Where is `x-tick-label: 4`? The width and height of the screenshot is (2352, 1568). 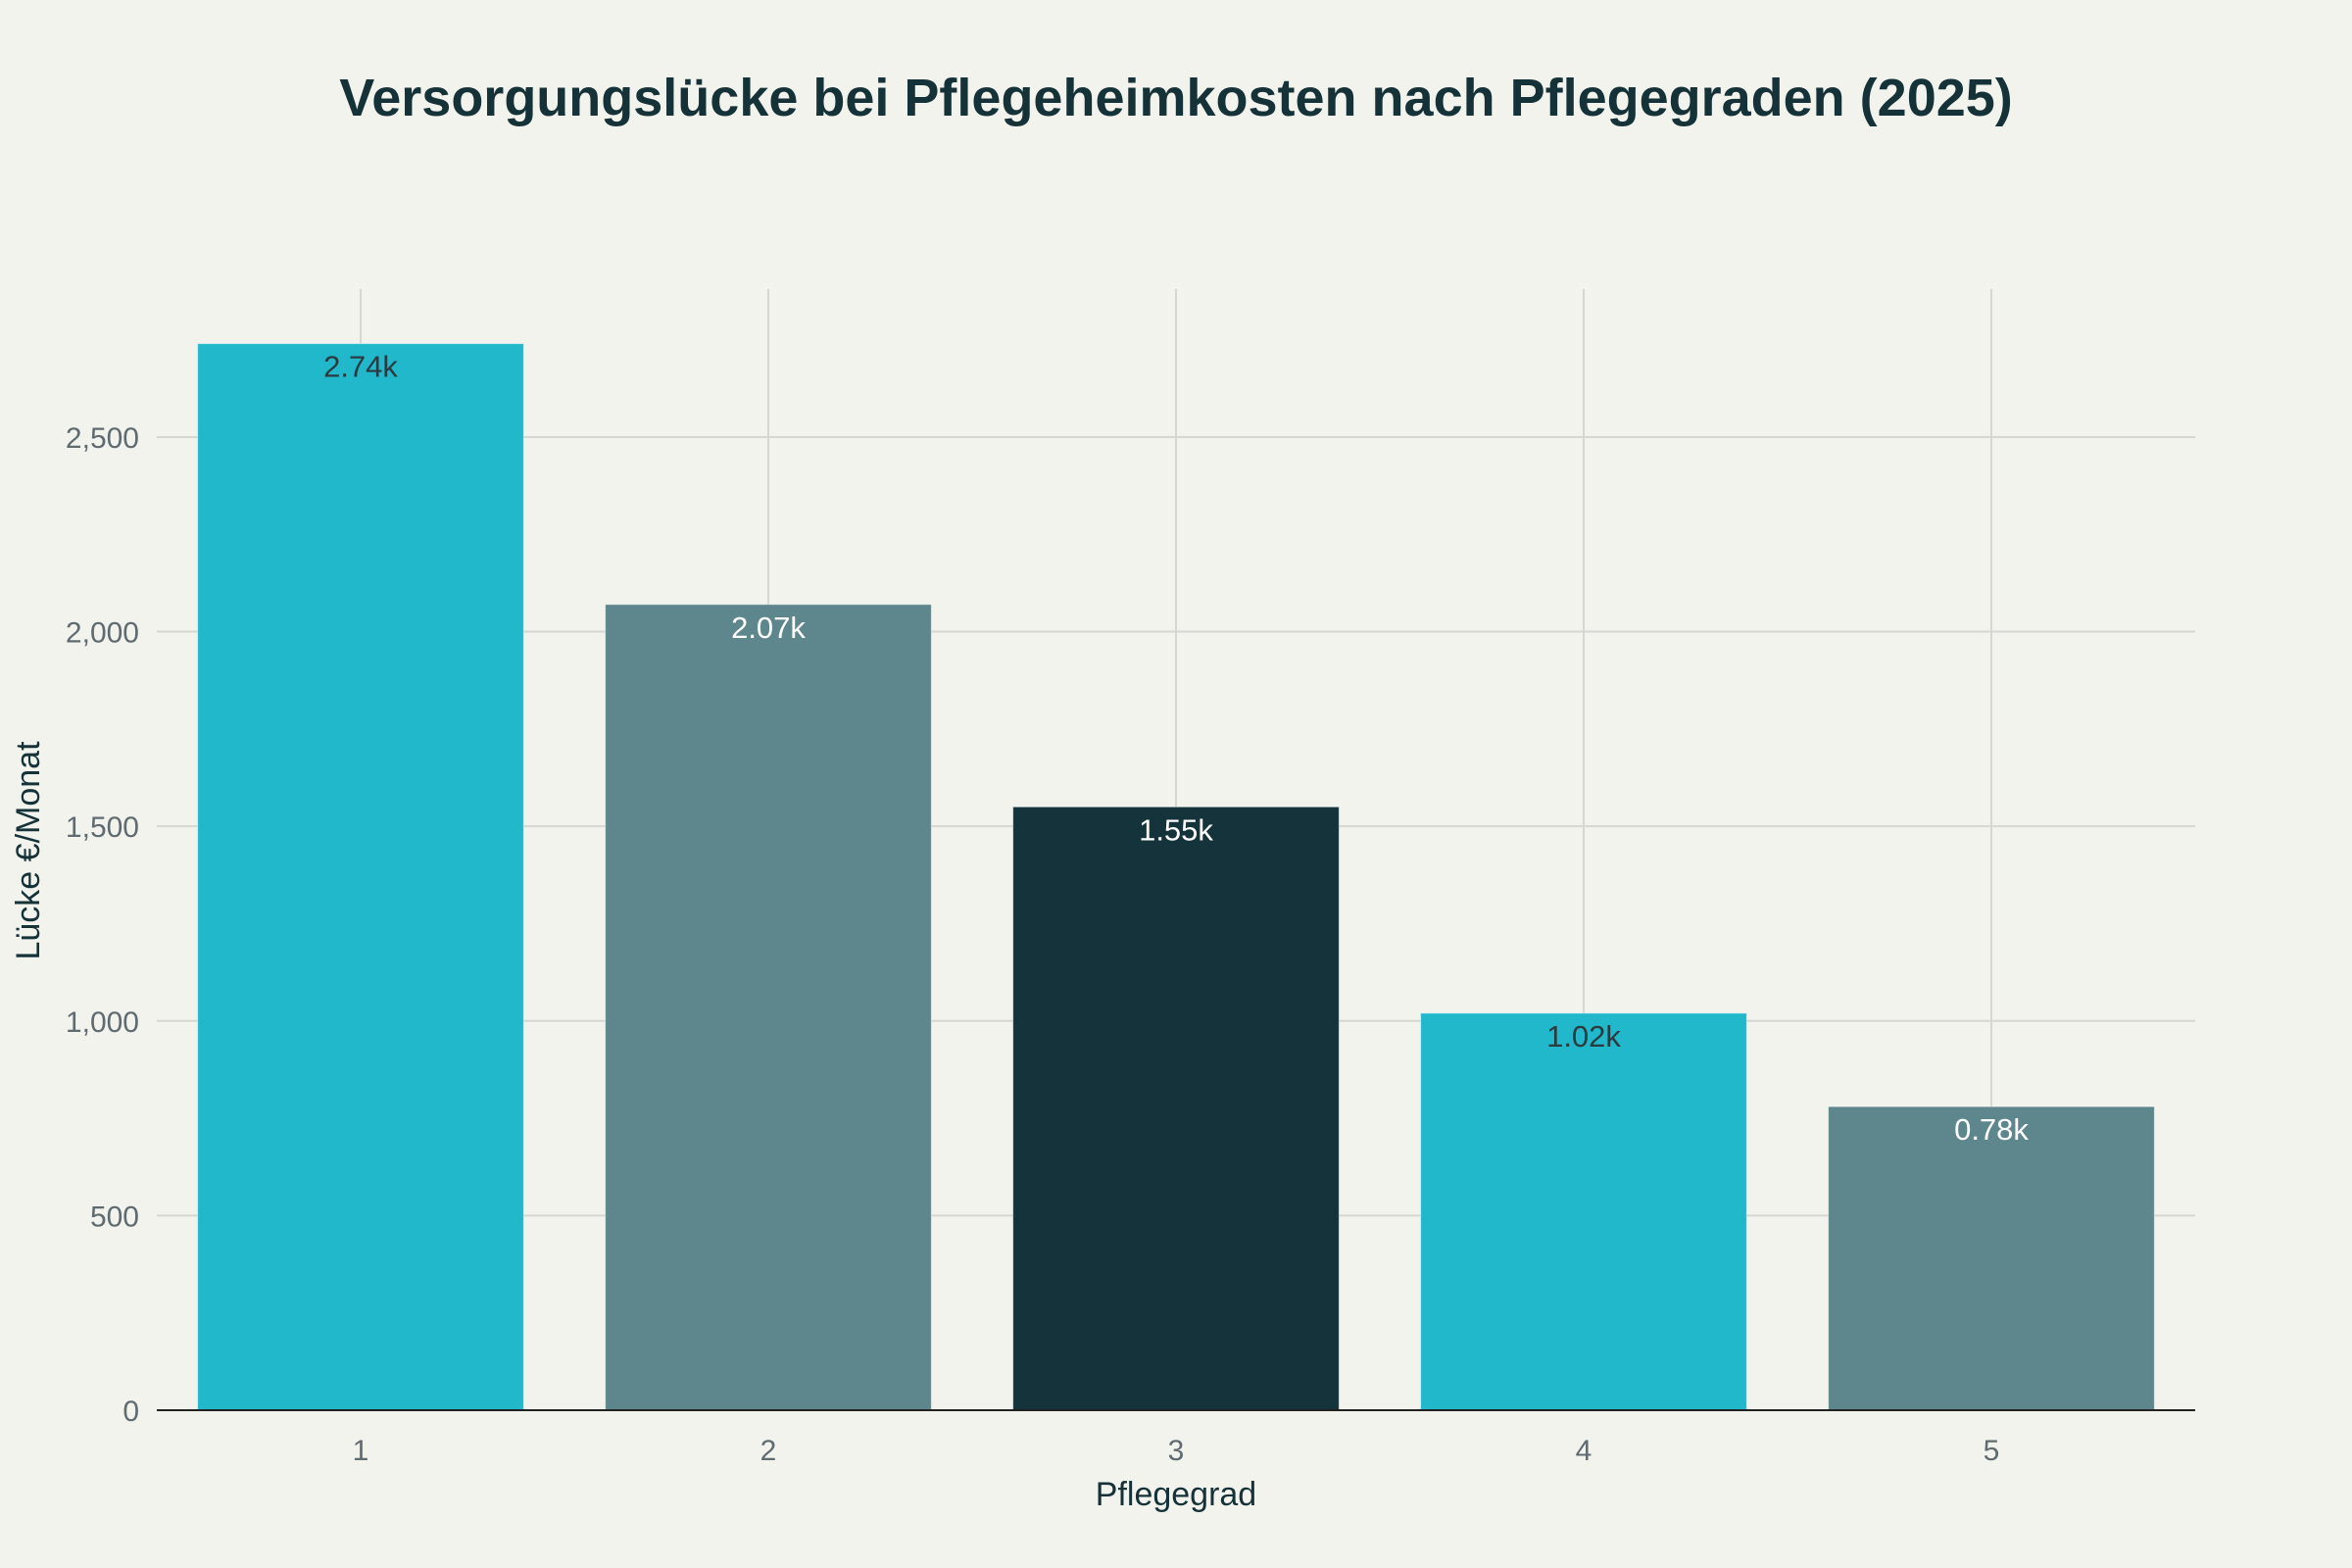
x-tick-label: 4 is located at coordinates (1584, 1451).